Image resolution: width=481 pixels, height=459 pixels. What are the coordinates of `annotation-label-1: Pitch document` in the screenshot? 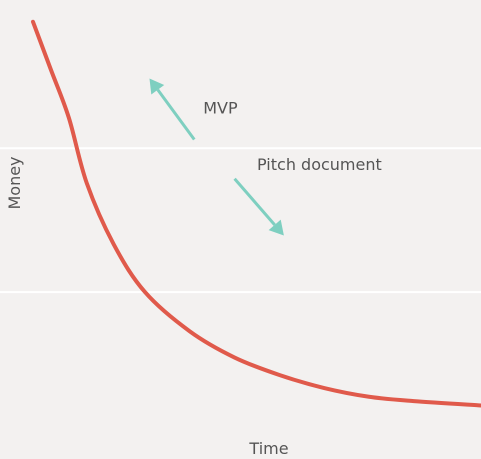 It's located at (319, 164).